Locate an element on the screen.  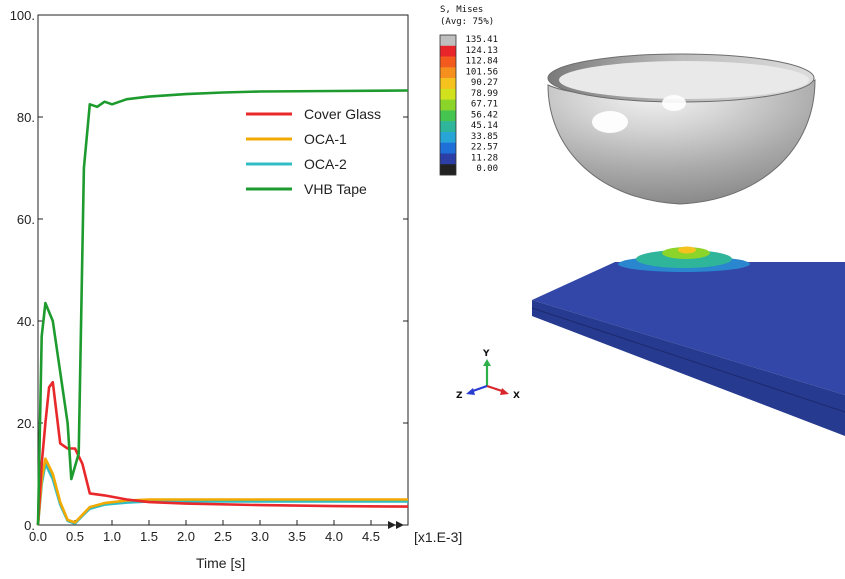
colorbar-border is located at coordinates (448, 105).